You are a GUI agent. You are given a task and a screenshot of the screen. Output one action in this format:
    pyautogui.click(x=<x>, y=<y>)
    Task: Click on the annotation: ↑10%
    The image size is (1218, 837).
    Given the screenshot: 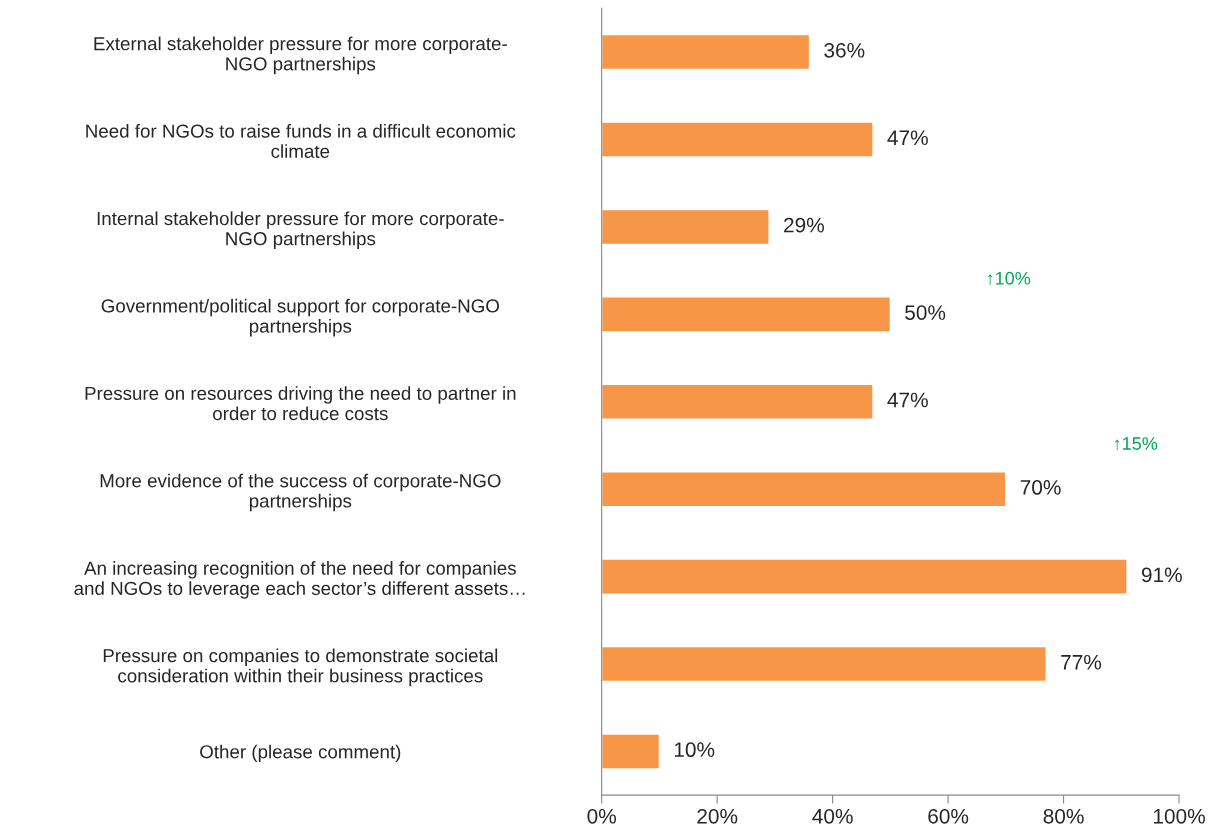 What is the action you would take?
    pyautogui.click(x=1009, y=278)
    